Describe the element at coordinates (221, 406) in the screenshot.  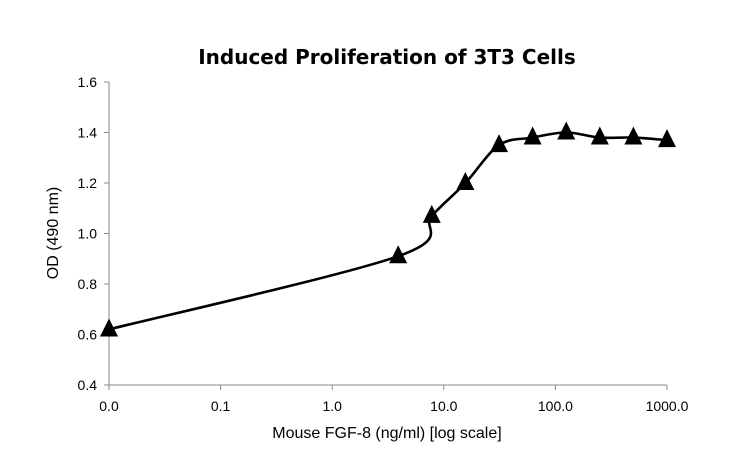
I see `x-tick-label: 0.1` at that location.